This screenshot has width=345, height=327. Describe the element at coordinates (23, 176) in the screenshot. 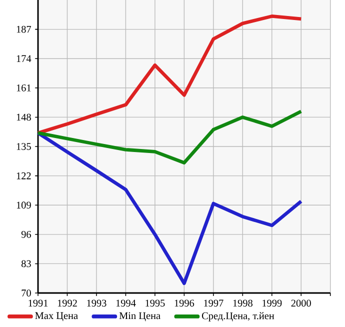

I see `y-tick-label: 122` at that location.